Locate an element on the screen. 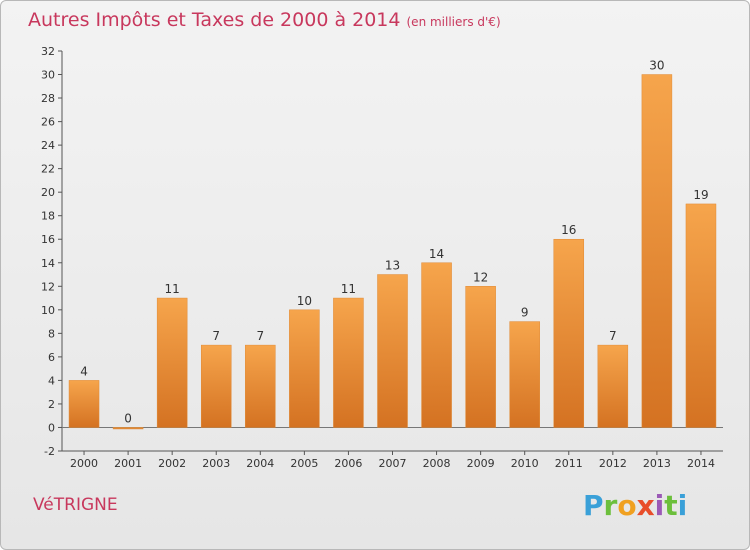 This screenshot has height=550, width=750. y-tick-label: 26 is located at coordinates (48, 122).